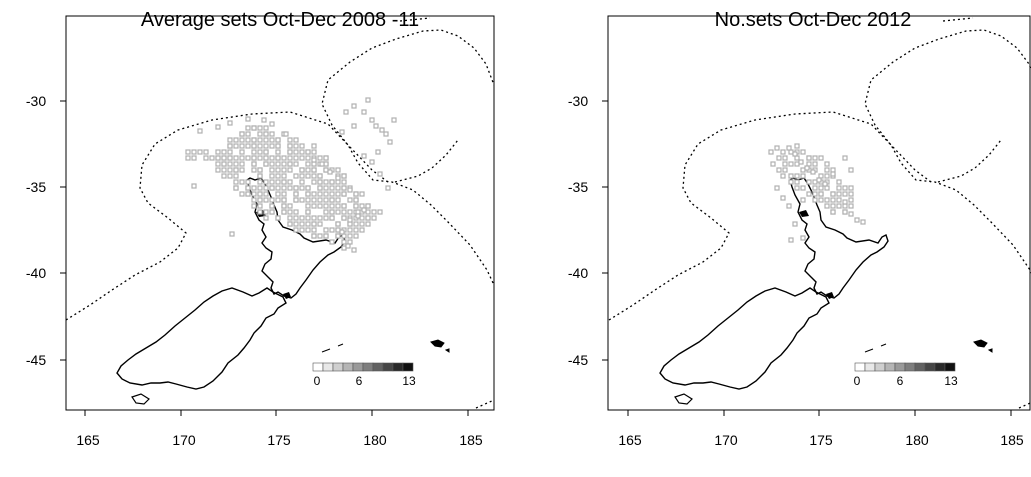 The width and height of the screenshot is (1031, 477). I want to click on set-cells-right, so click(817, 193).